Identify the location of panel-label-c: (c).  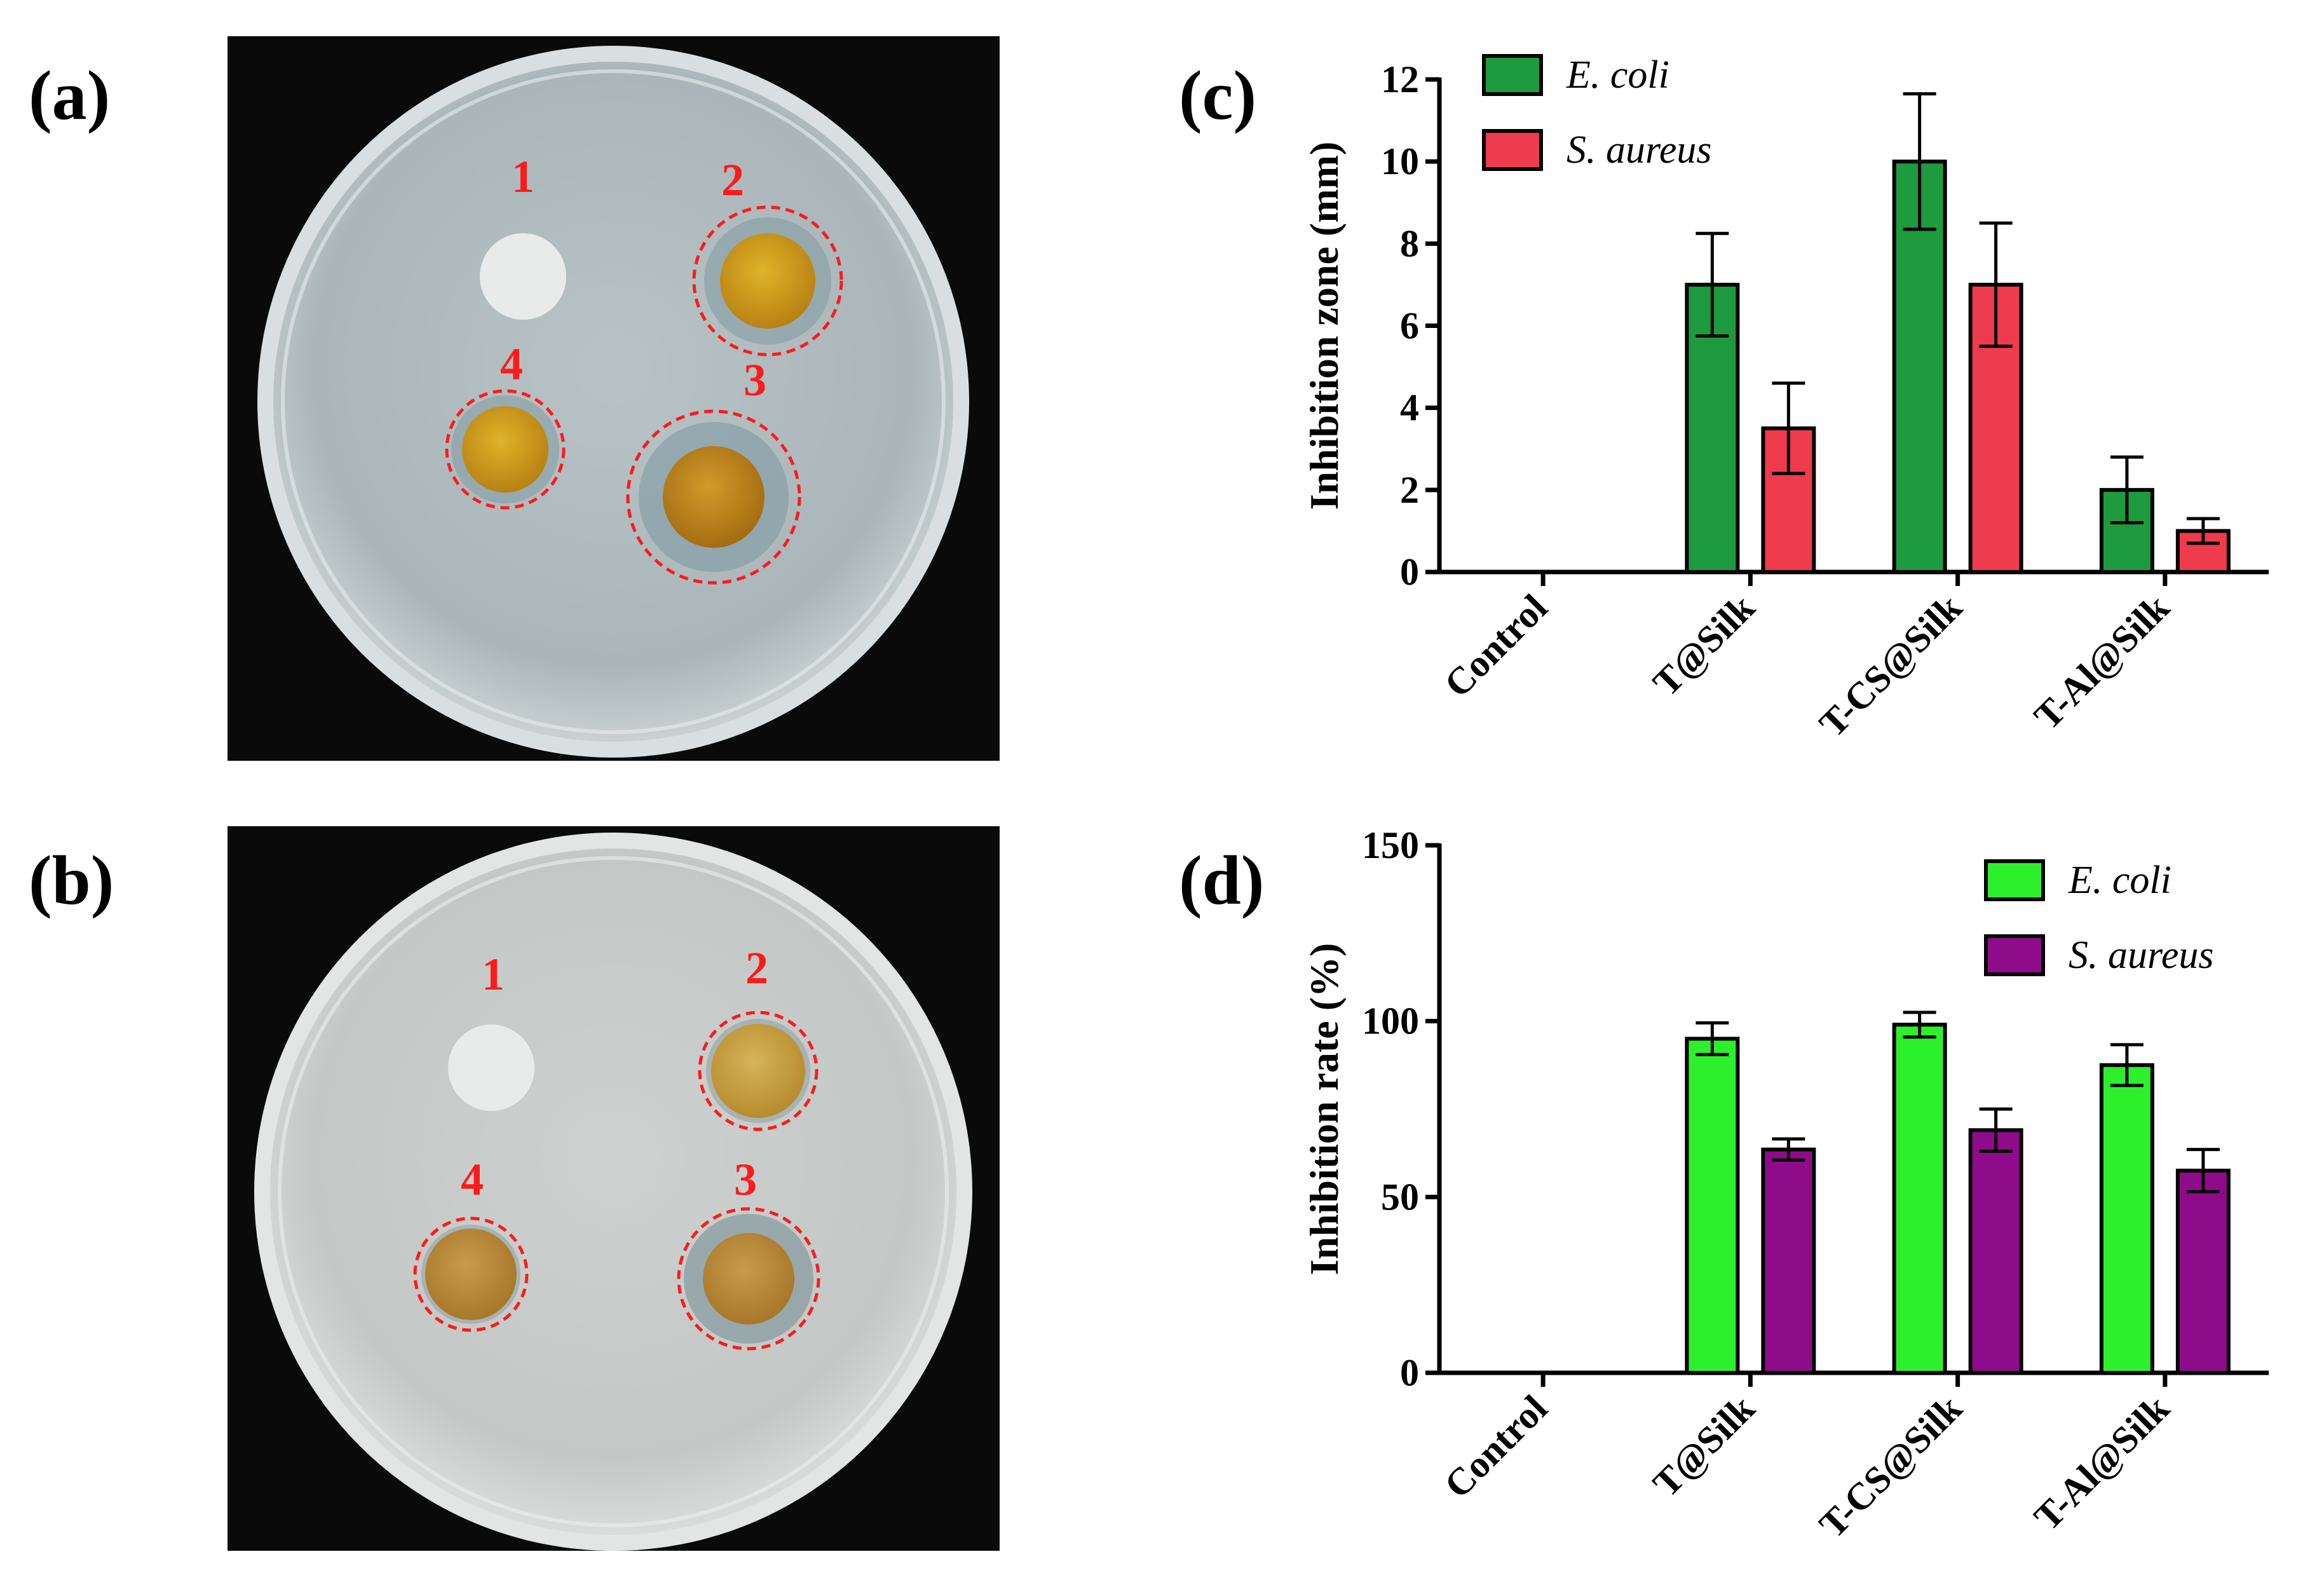
(1218, 96).